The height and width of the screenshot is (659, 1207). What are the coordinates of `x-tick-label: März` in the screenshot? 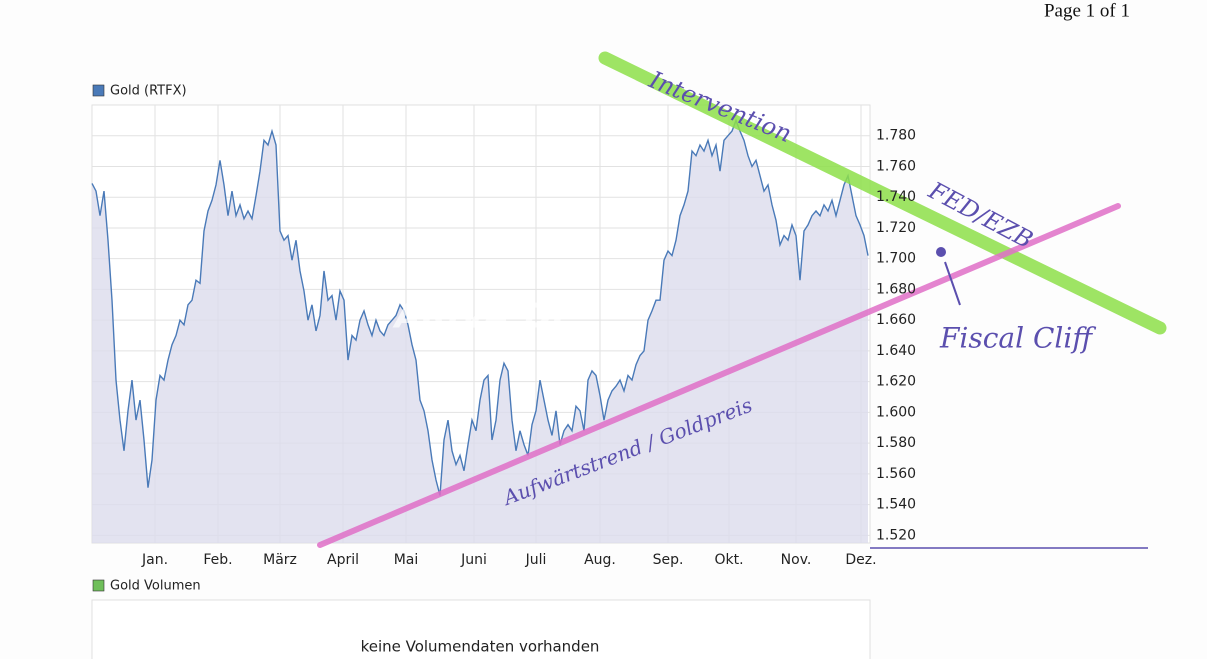 It's located at (280, 560).